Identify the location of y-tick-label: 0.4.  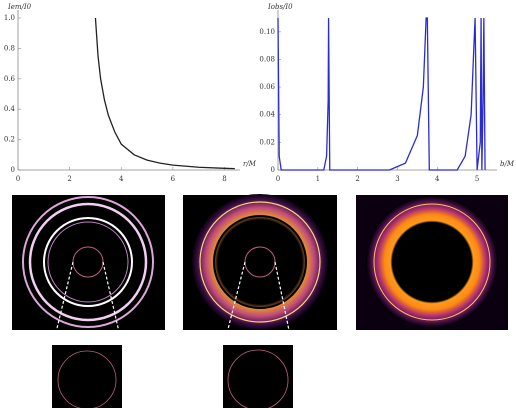
(10, 109).